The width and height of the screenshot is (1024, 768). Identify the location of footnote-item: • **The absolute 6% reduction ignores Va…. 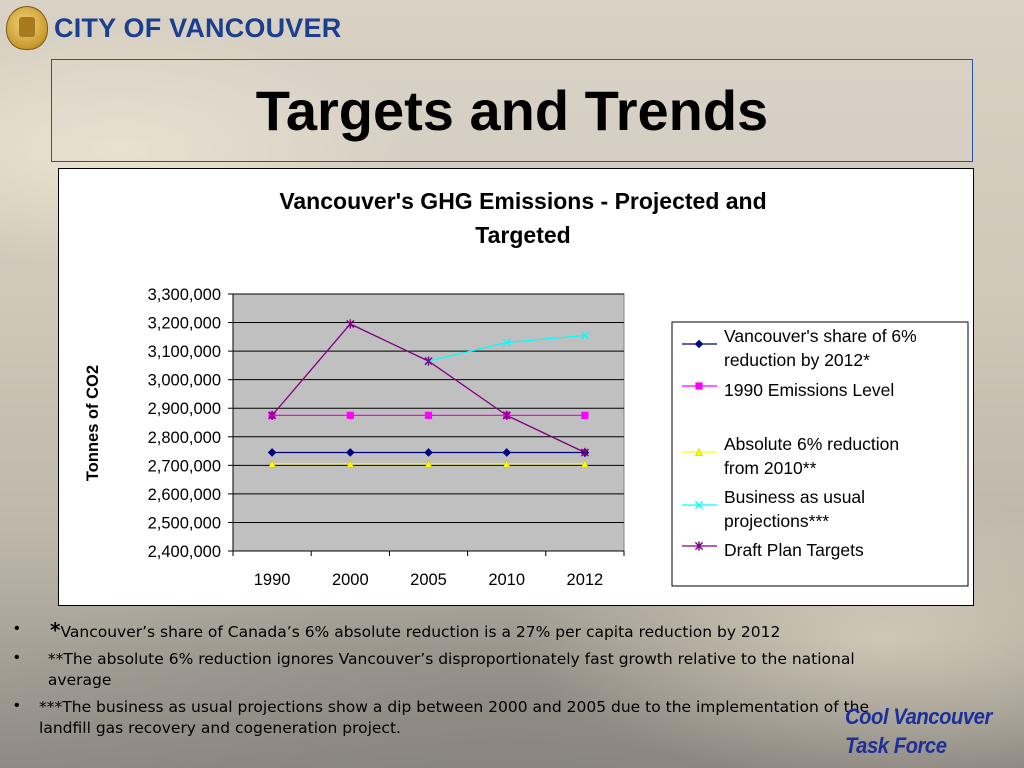
(442, 670).